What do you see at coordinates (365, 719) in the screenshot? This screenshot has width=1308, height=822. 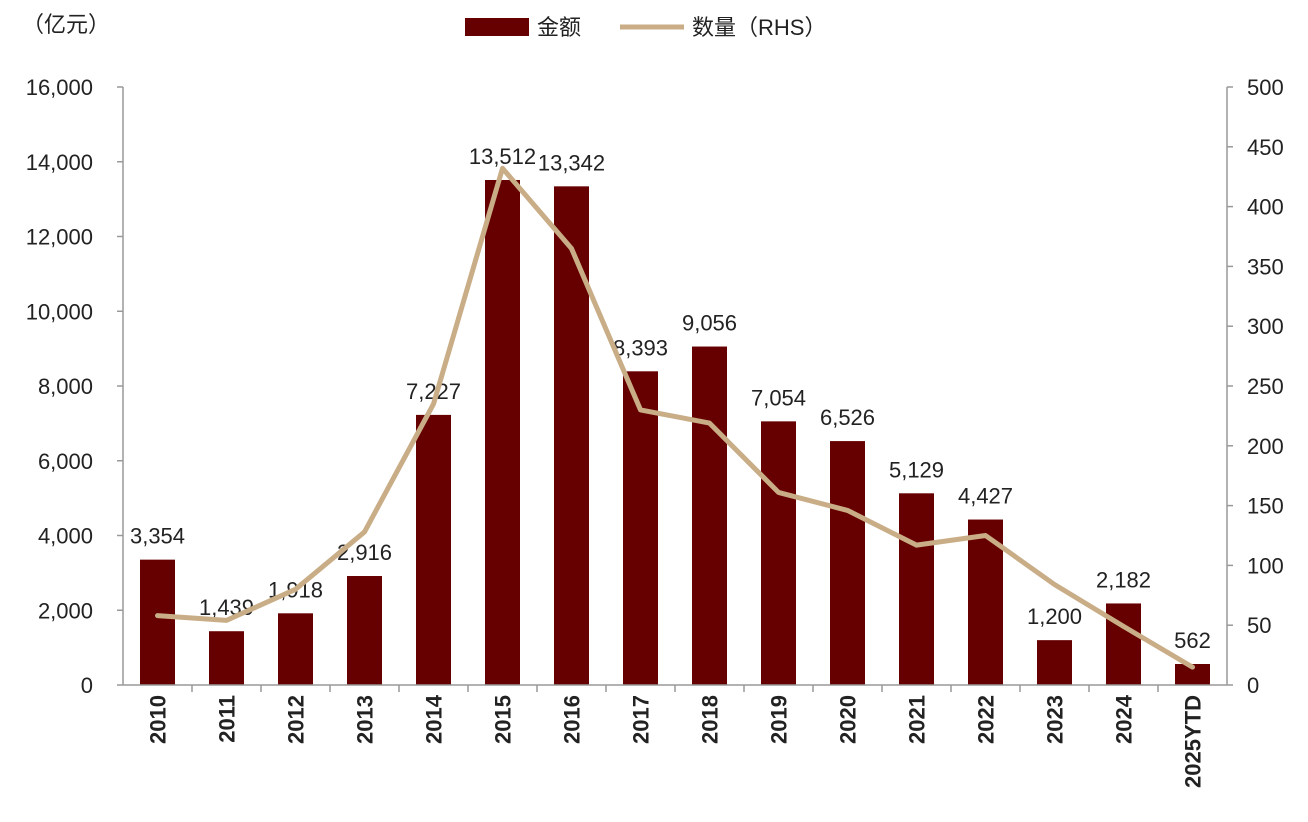 I see `x-tick-label: 2013` at bounding box center [365, 719].